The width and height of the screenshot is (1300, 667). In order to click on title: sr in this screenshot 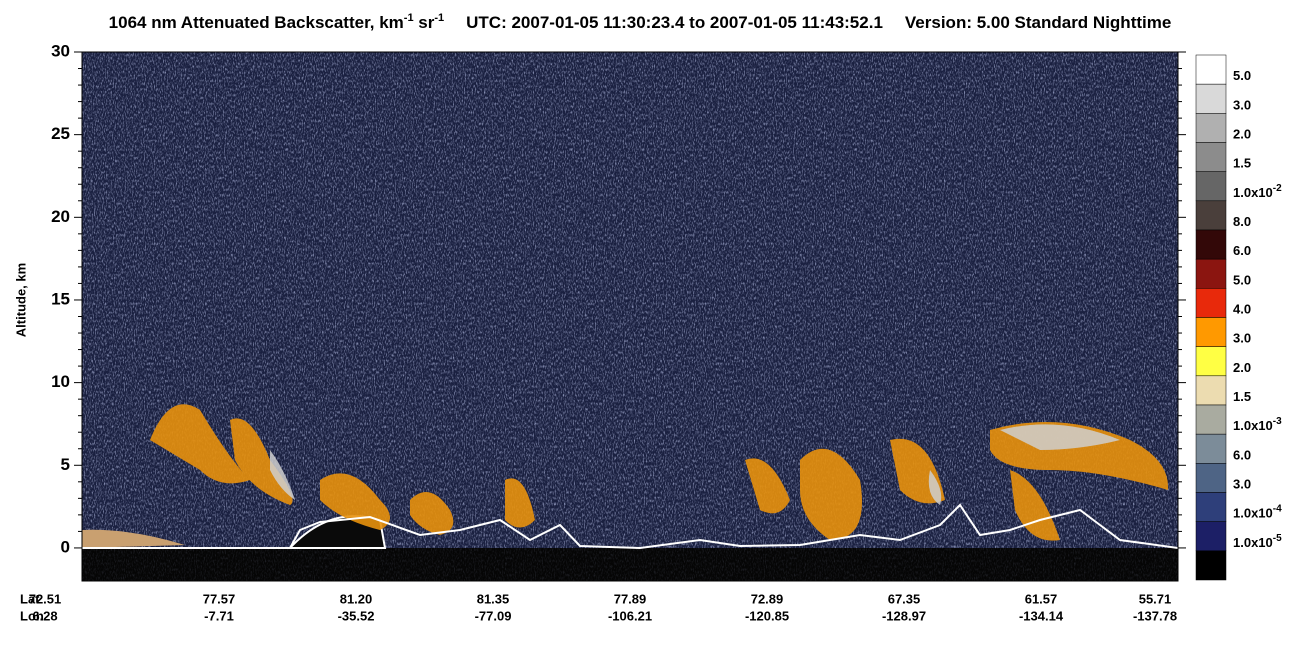, I will do `click(424, 22)`.